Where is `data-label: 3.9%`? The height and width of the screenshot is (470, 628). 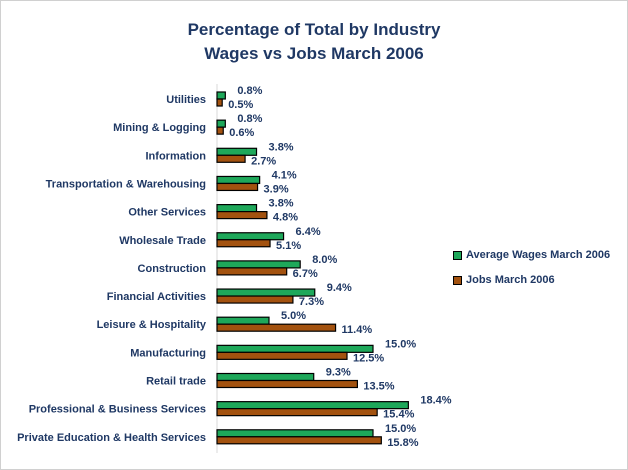
data-label: 3.9% is located at coordinates (276, 189).